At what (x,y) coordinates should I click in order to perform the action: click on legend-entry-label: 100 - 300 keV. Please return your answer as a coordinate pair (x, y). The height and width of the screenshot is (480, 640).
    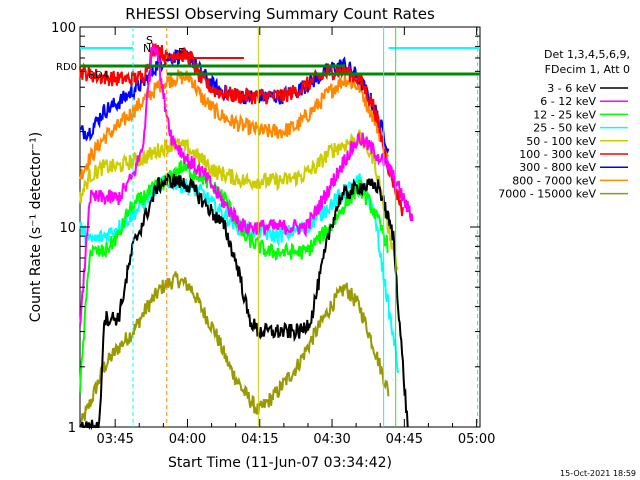
    Looking at the image, I should click on (557, 154).